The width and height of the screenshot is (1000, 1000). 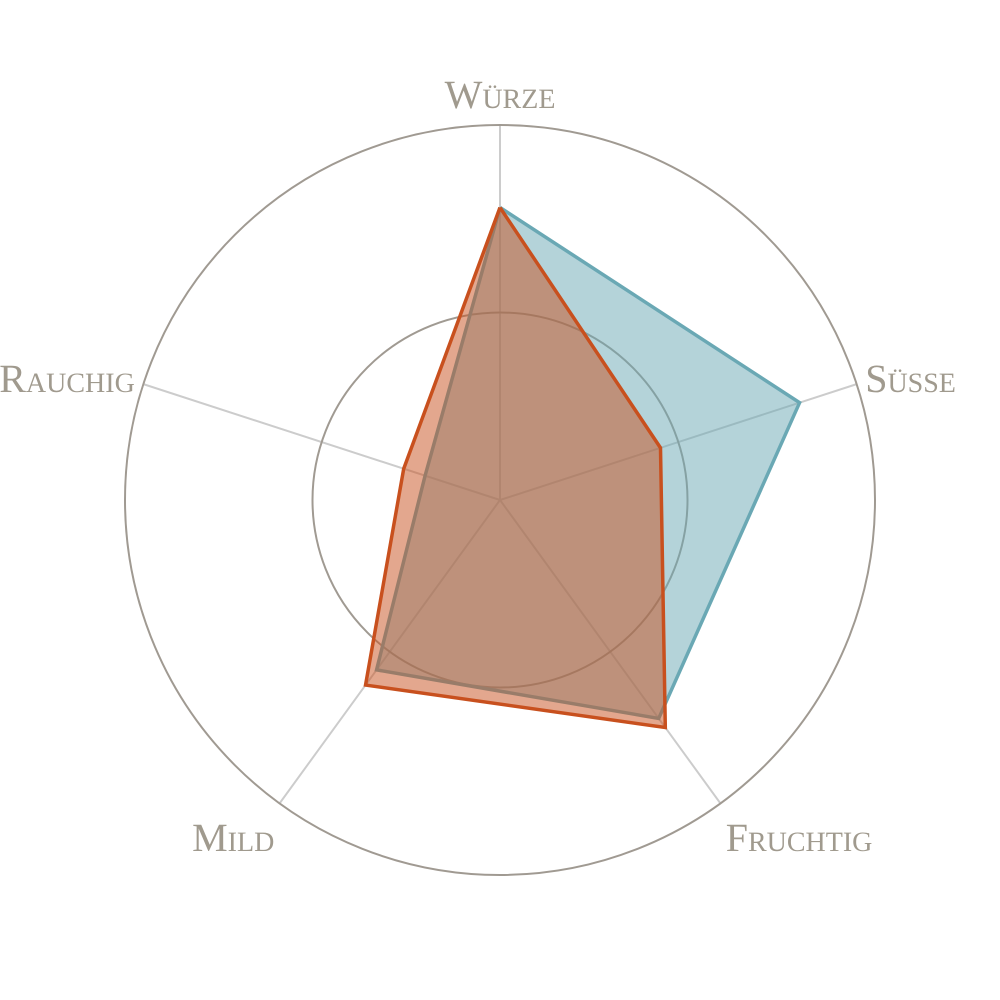 What do you see at coordinates (910, 379) in the screenshot?
I see `spoke-label: Süße` at bounding box center [910, 379].